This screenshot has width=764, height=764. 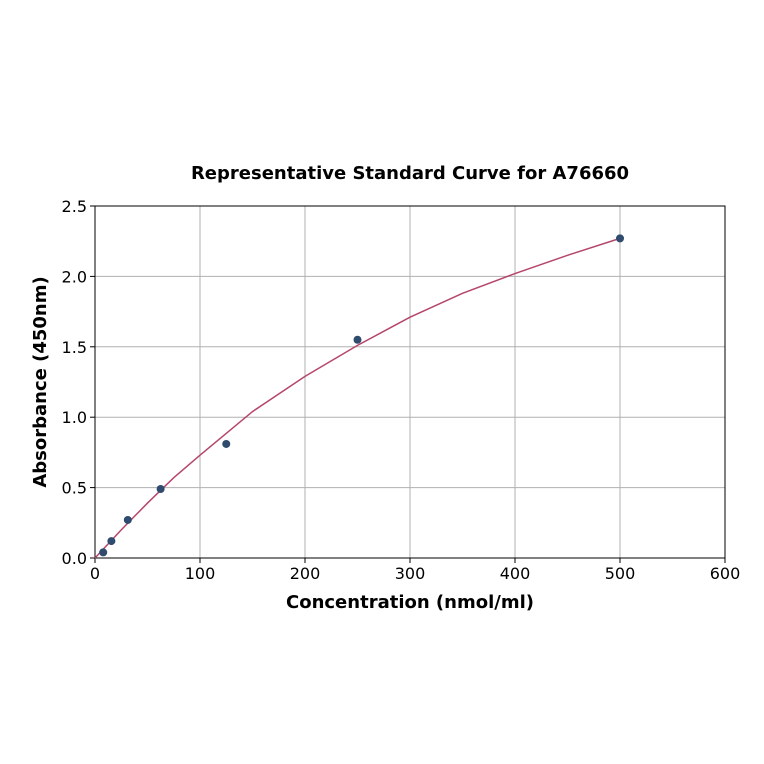 I want to click on x-tick-label: 200, so click(x=305, y=573).